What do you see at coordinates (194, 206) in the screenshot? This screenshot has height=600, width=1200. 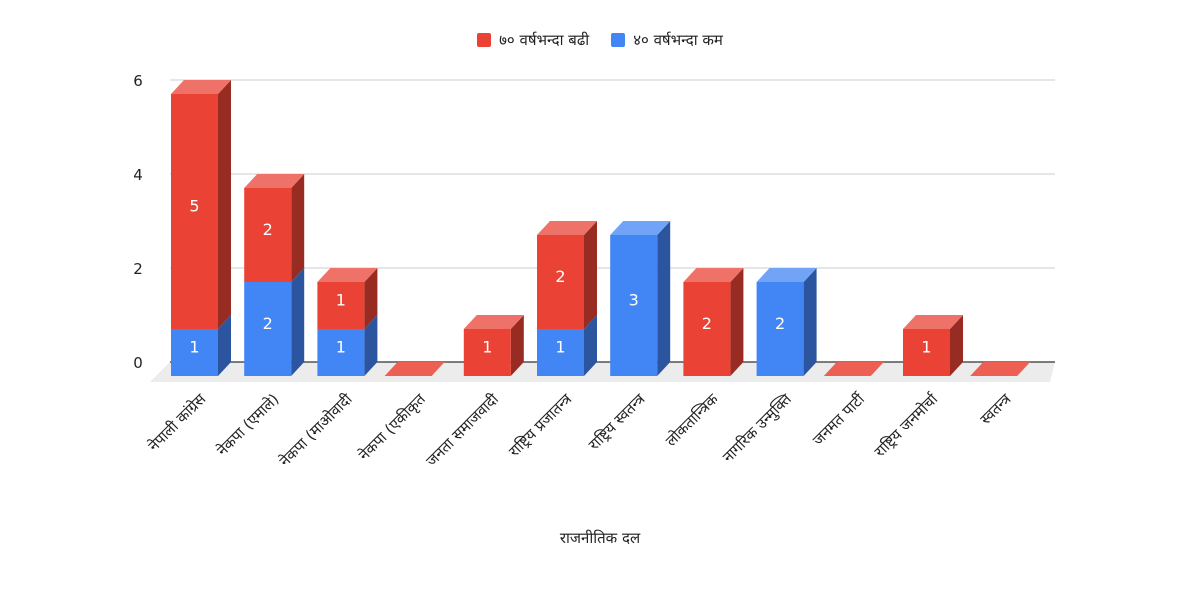 I see `data-label: 5` at bounding box center [194, 206].